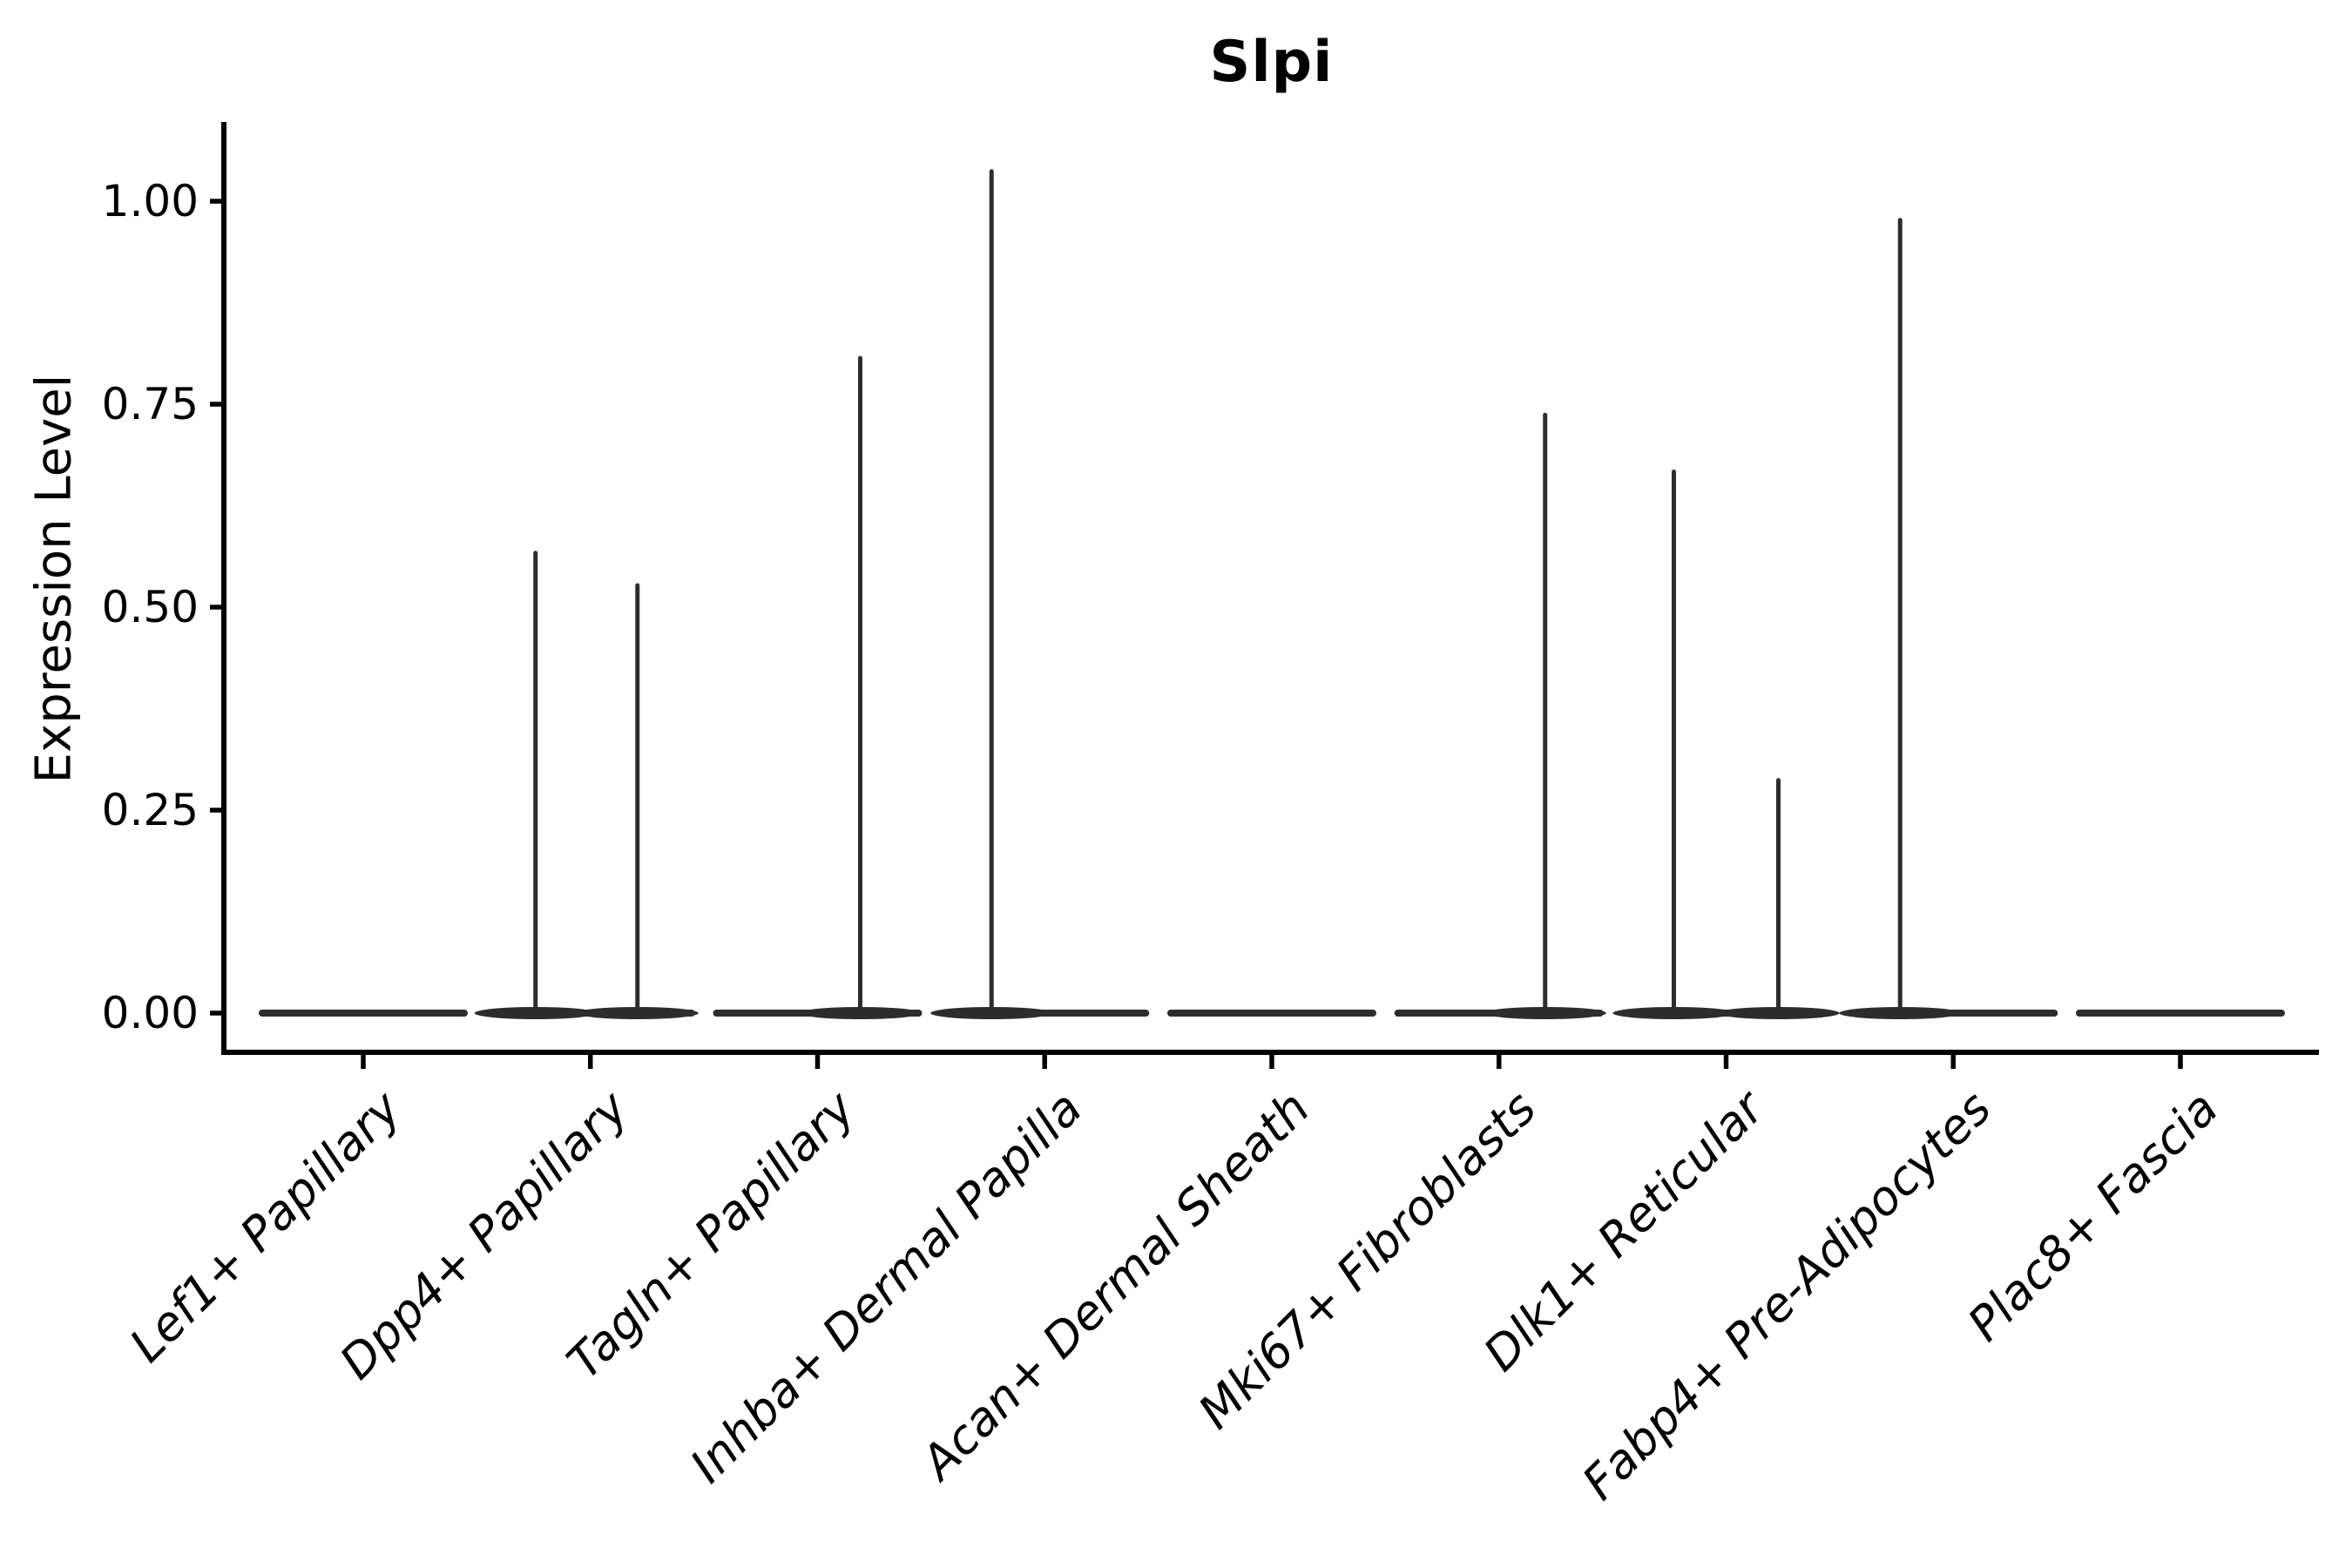 This screenshot has height=1568, width=2352. What do you see at coordinates (150, 201) in the screenshot?
I see `y-tick-label: 1.00` at bounding box center [150, 201].